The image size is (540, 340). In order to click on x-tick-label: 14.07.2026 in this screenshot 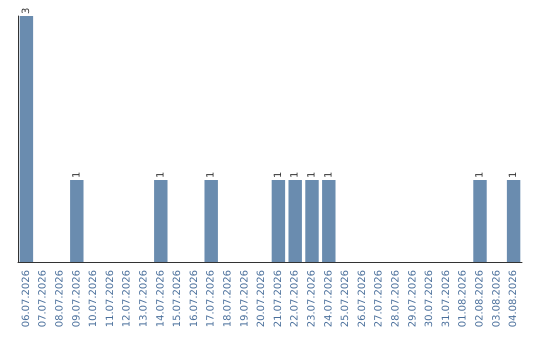, I will do `click(160, 299)`.